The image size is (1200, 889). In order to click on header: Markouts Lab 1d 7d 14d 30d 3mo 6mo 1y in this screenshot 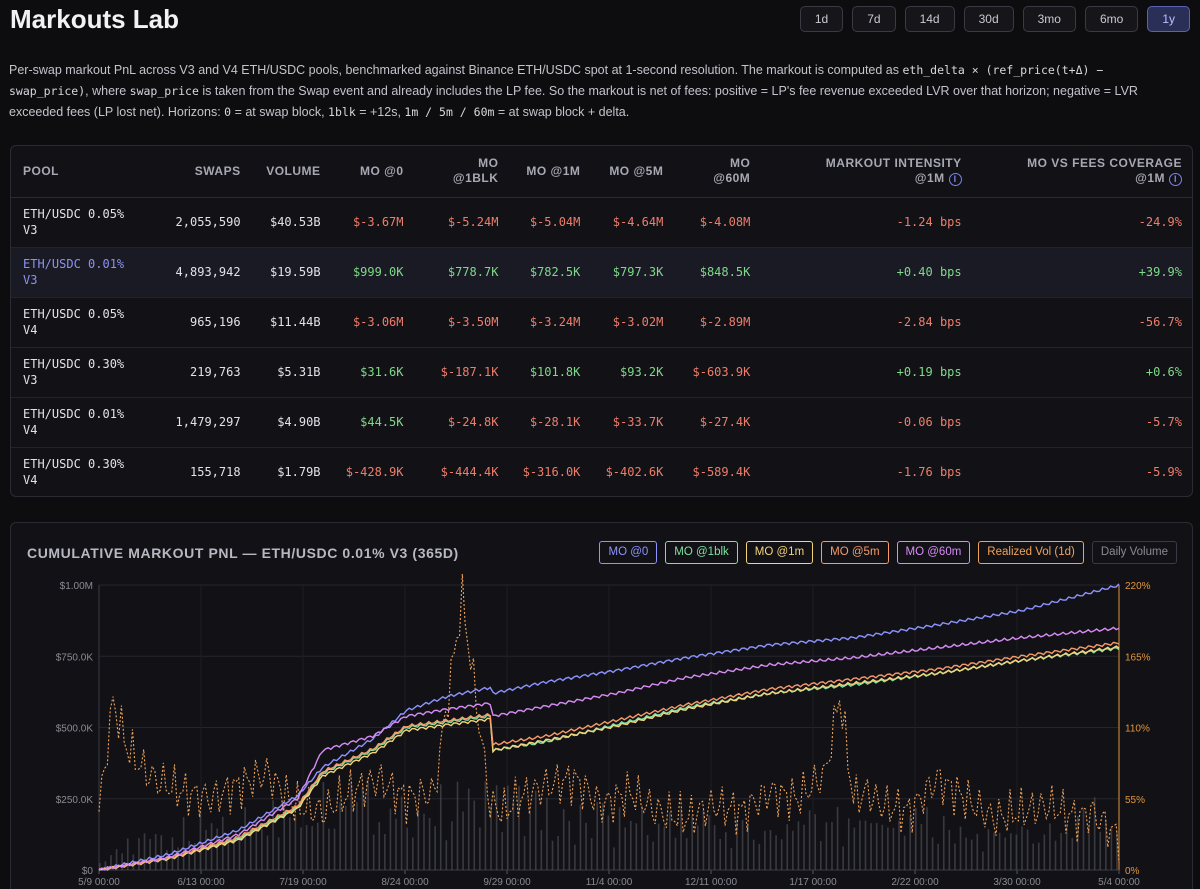, I will do `click(600, 20)`.